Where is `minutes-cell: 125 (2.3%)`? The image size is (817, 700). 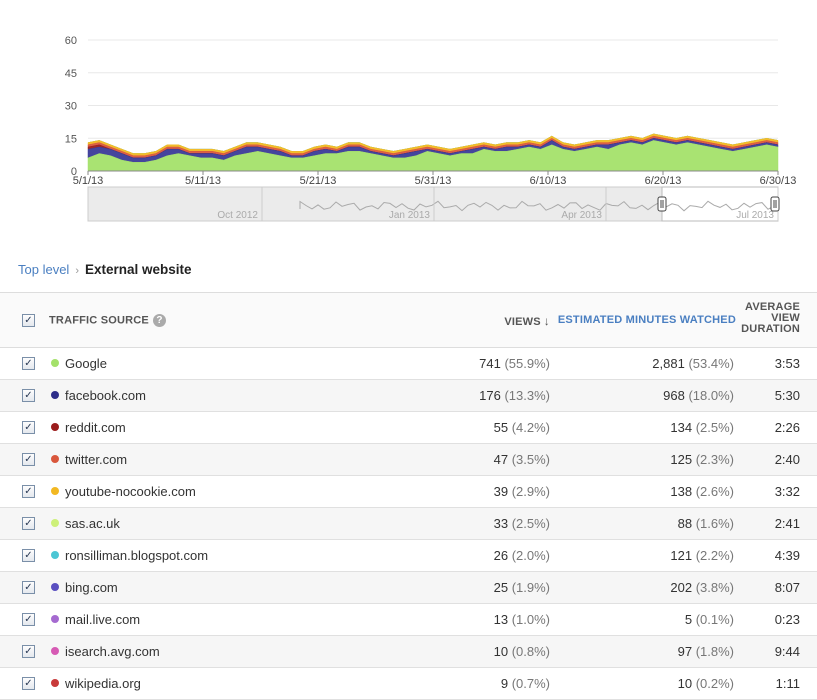 minutes-cell: 125 (2.3%) is located at coordinates (702, 459).